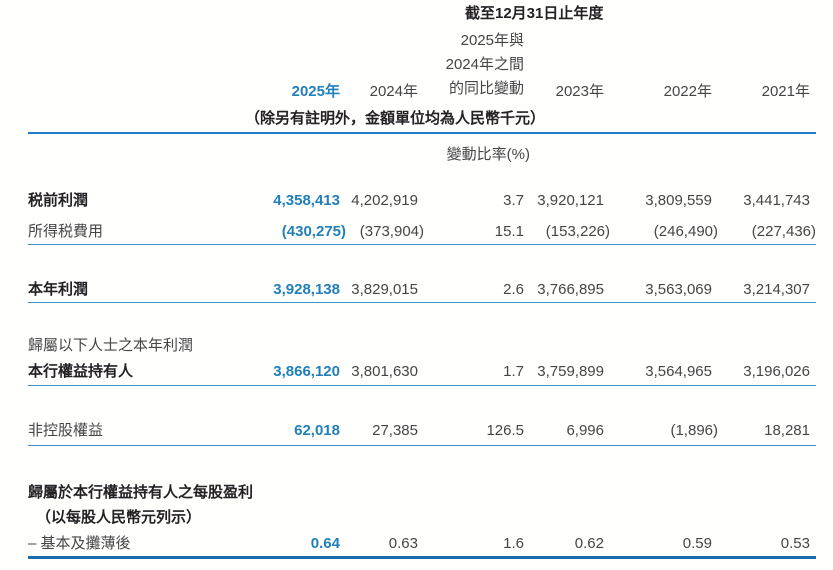 The height and width of the screenshot is (570, 833). Describe the element at coordinates (685, 231) in the screenshot. I see `value-cell: (246,490)` at that location.